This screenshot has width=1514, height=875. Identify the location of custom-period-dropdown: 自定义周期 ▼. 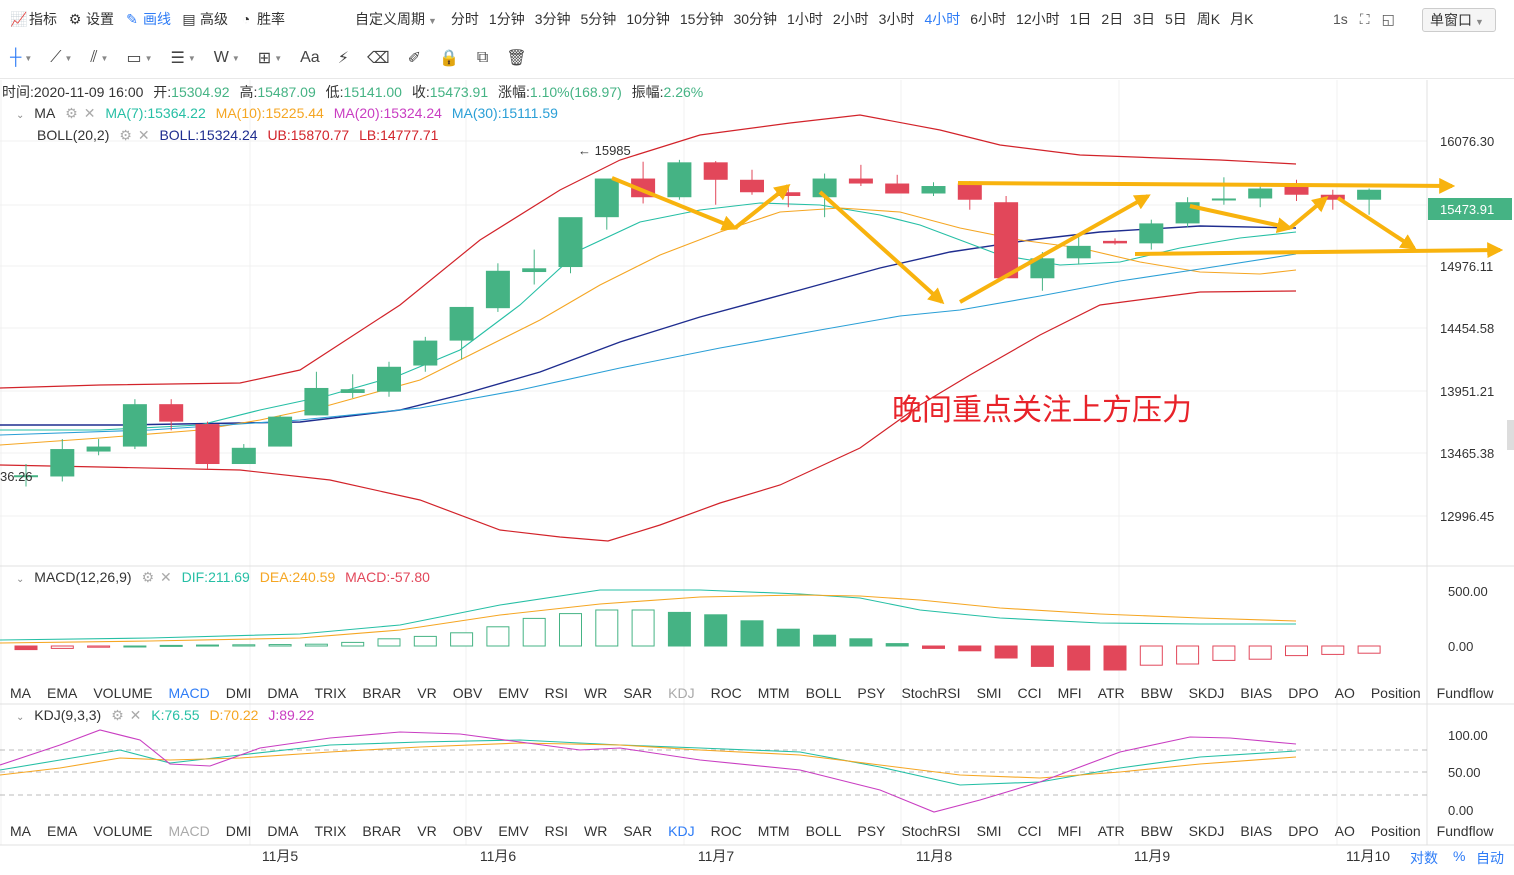
(396, 19).